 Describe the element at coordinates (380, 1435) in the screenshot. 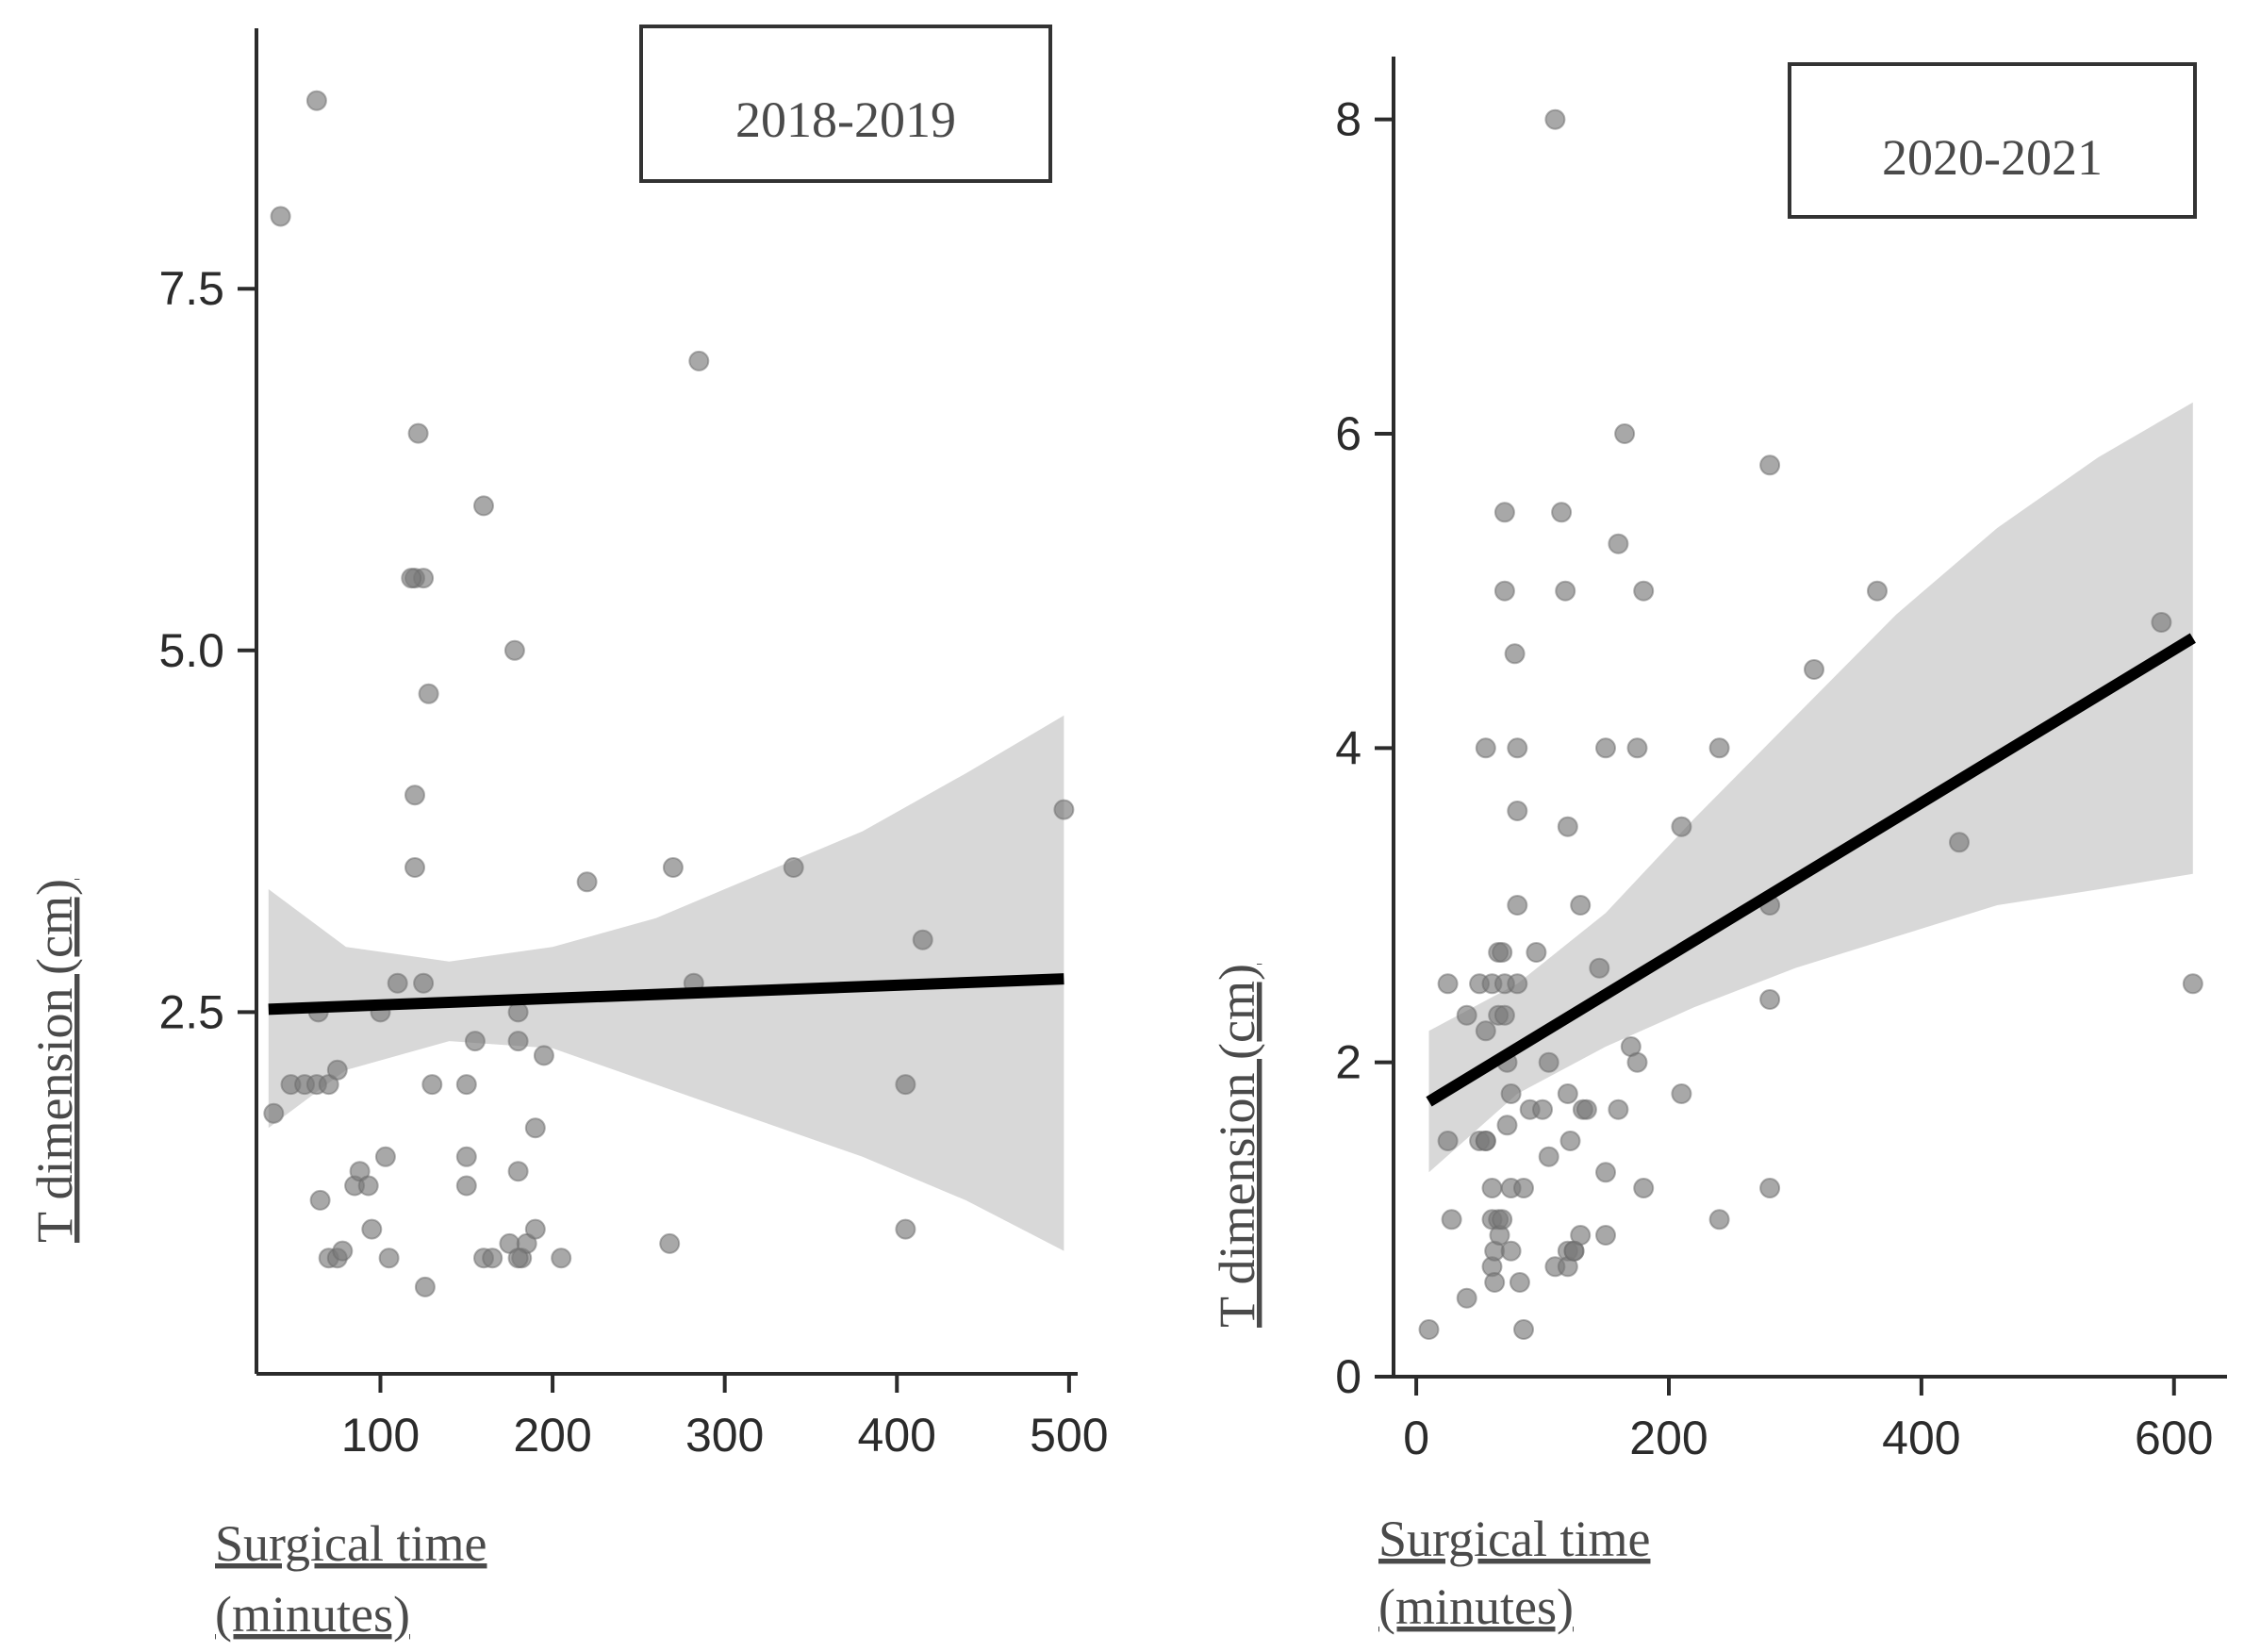

I see `x-tick-label: 100` at that location.